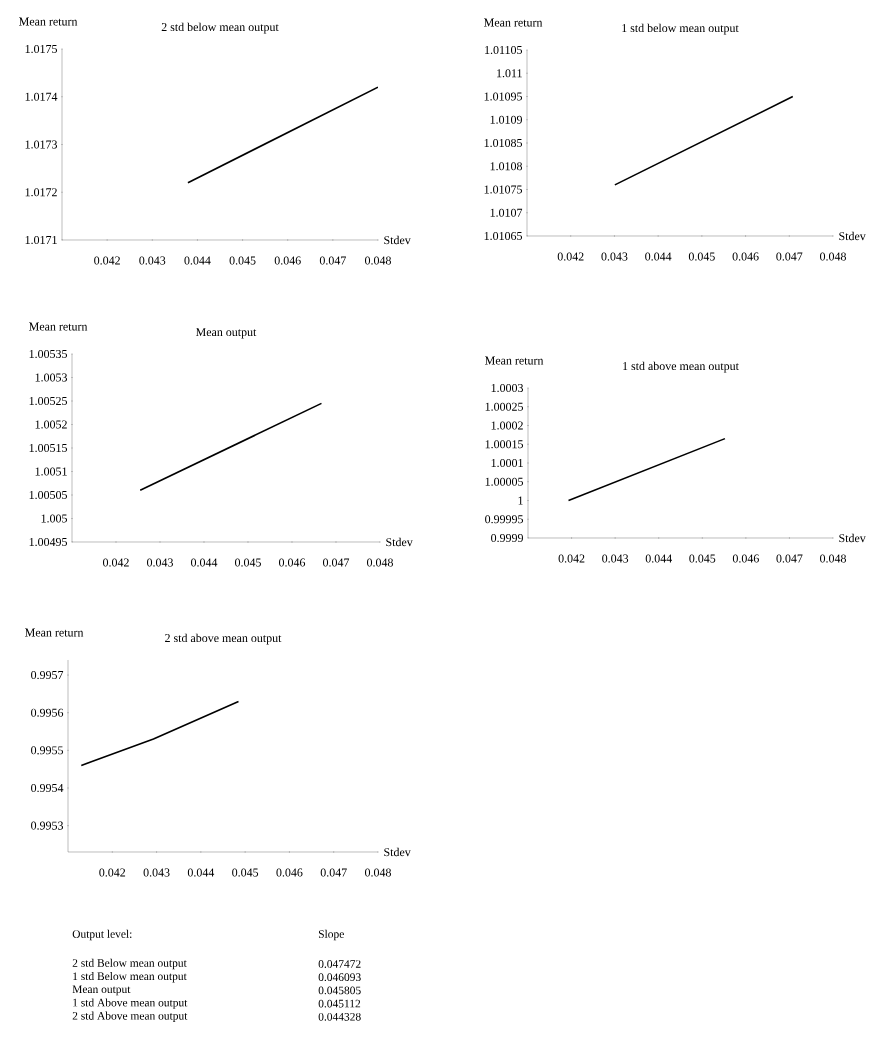 This screenshot has width=885, height=1050. Describe the element at coordinates (506, 166) in the screenshot. I see `y-tick-label: 1.0108` at that location.